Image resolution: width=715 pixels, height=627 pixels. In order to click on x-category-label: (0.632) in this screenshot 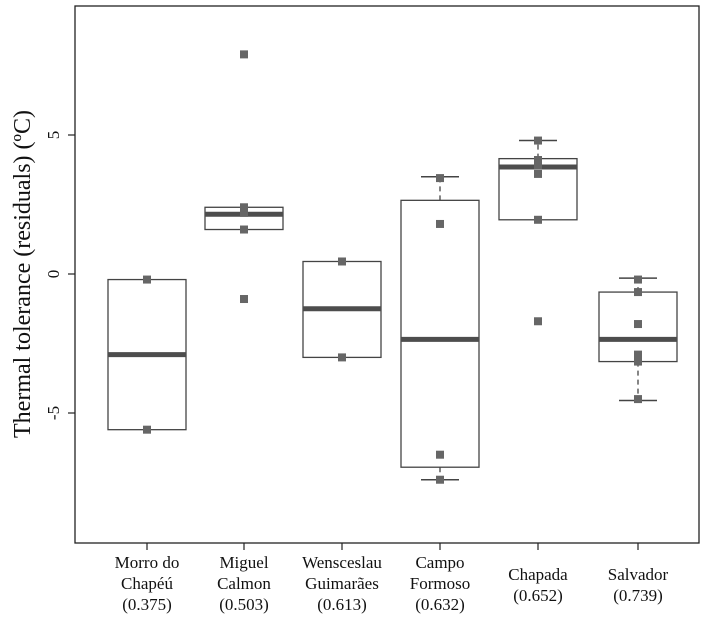, I will do `click(440, 604)`.